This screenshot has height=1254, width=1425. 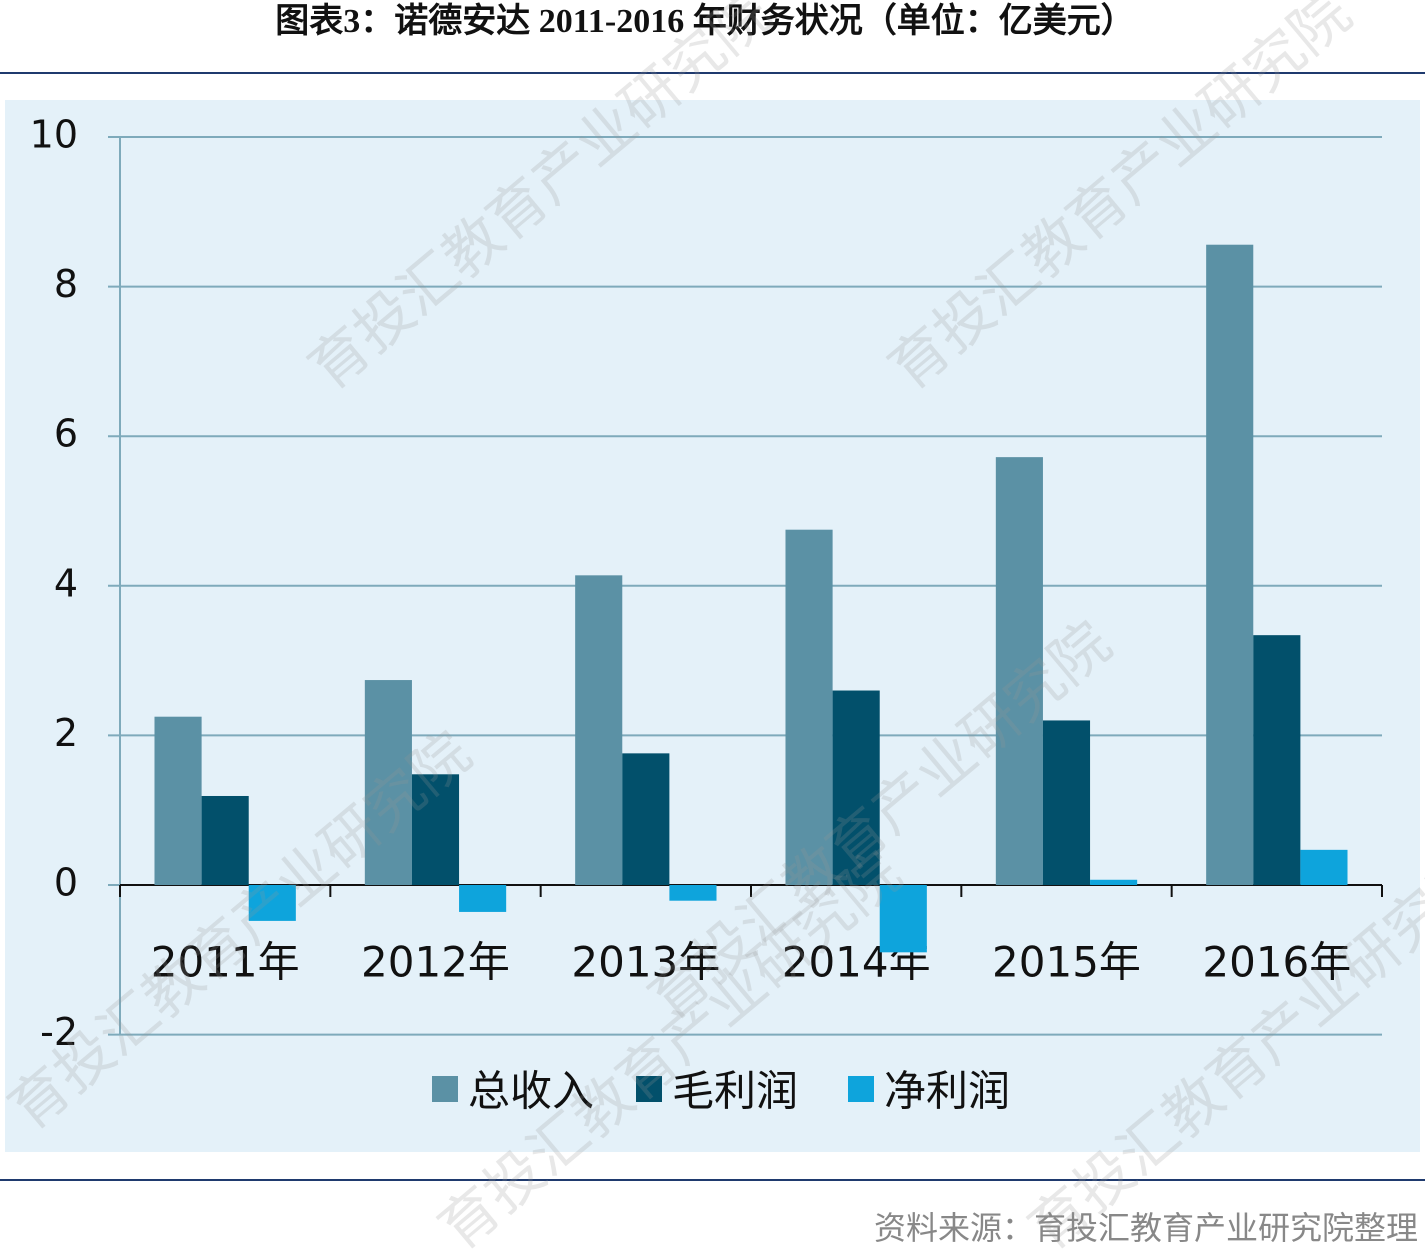 What do you see at coordinates (66, 434) in the screenshot?
I see `y-tick-label: 6` at bounding box center [66, 434].